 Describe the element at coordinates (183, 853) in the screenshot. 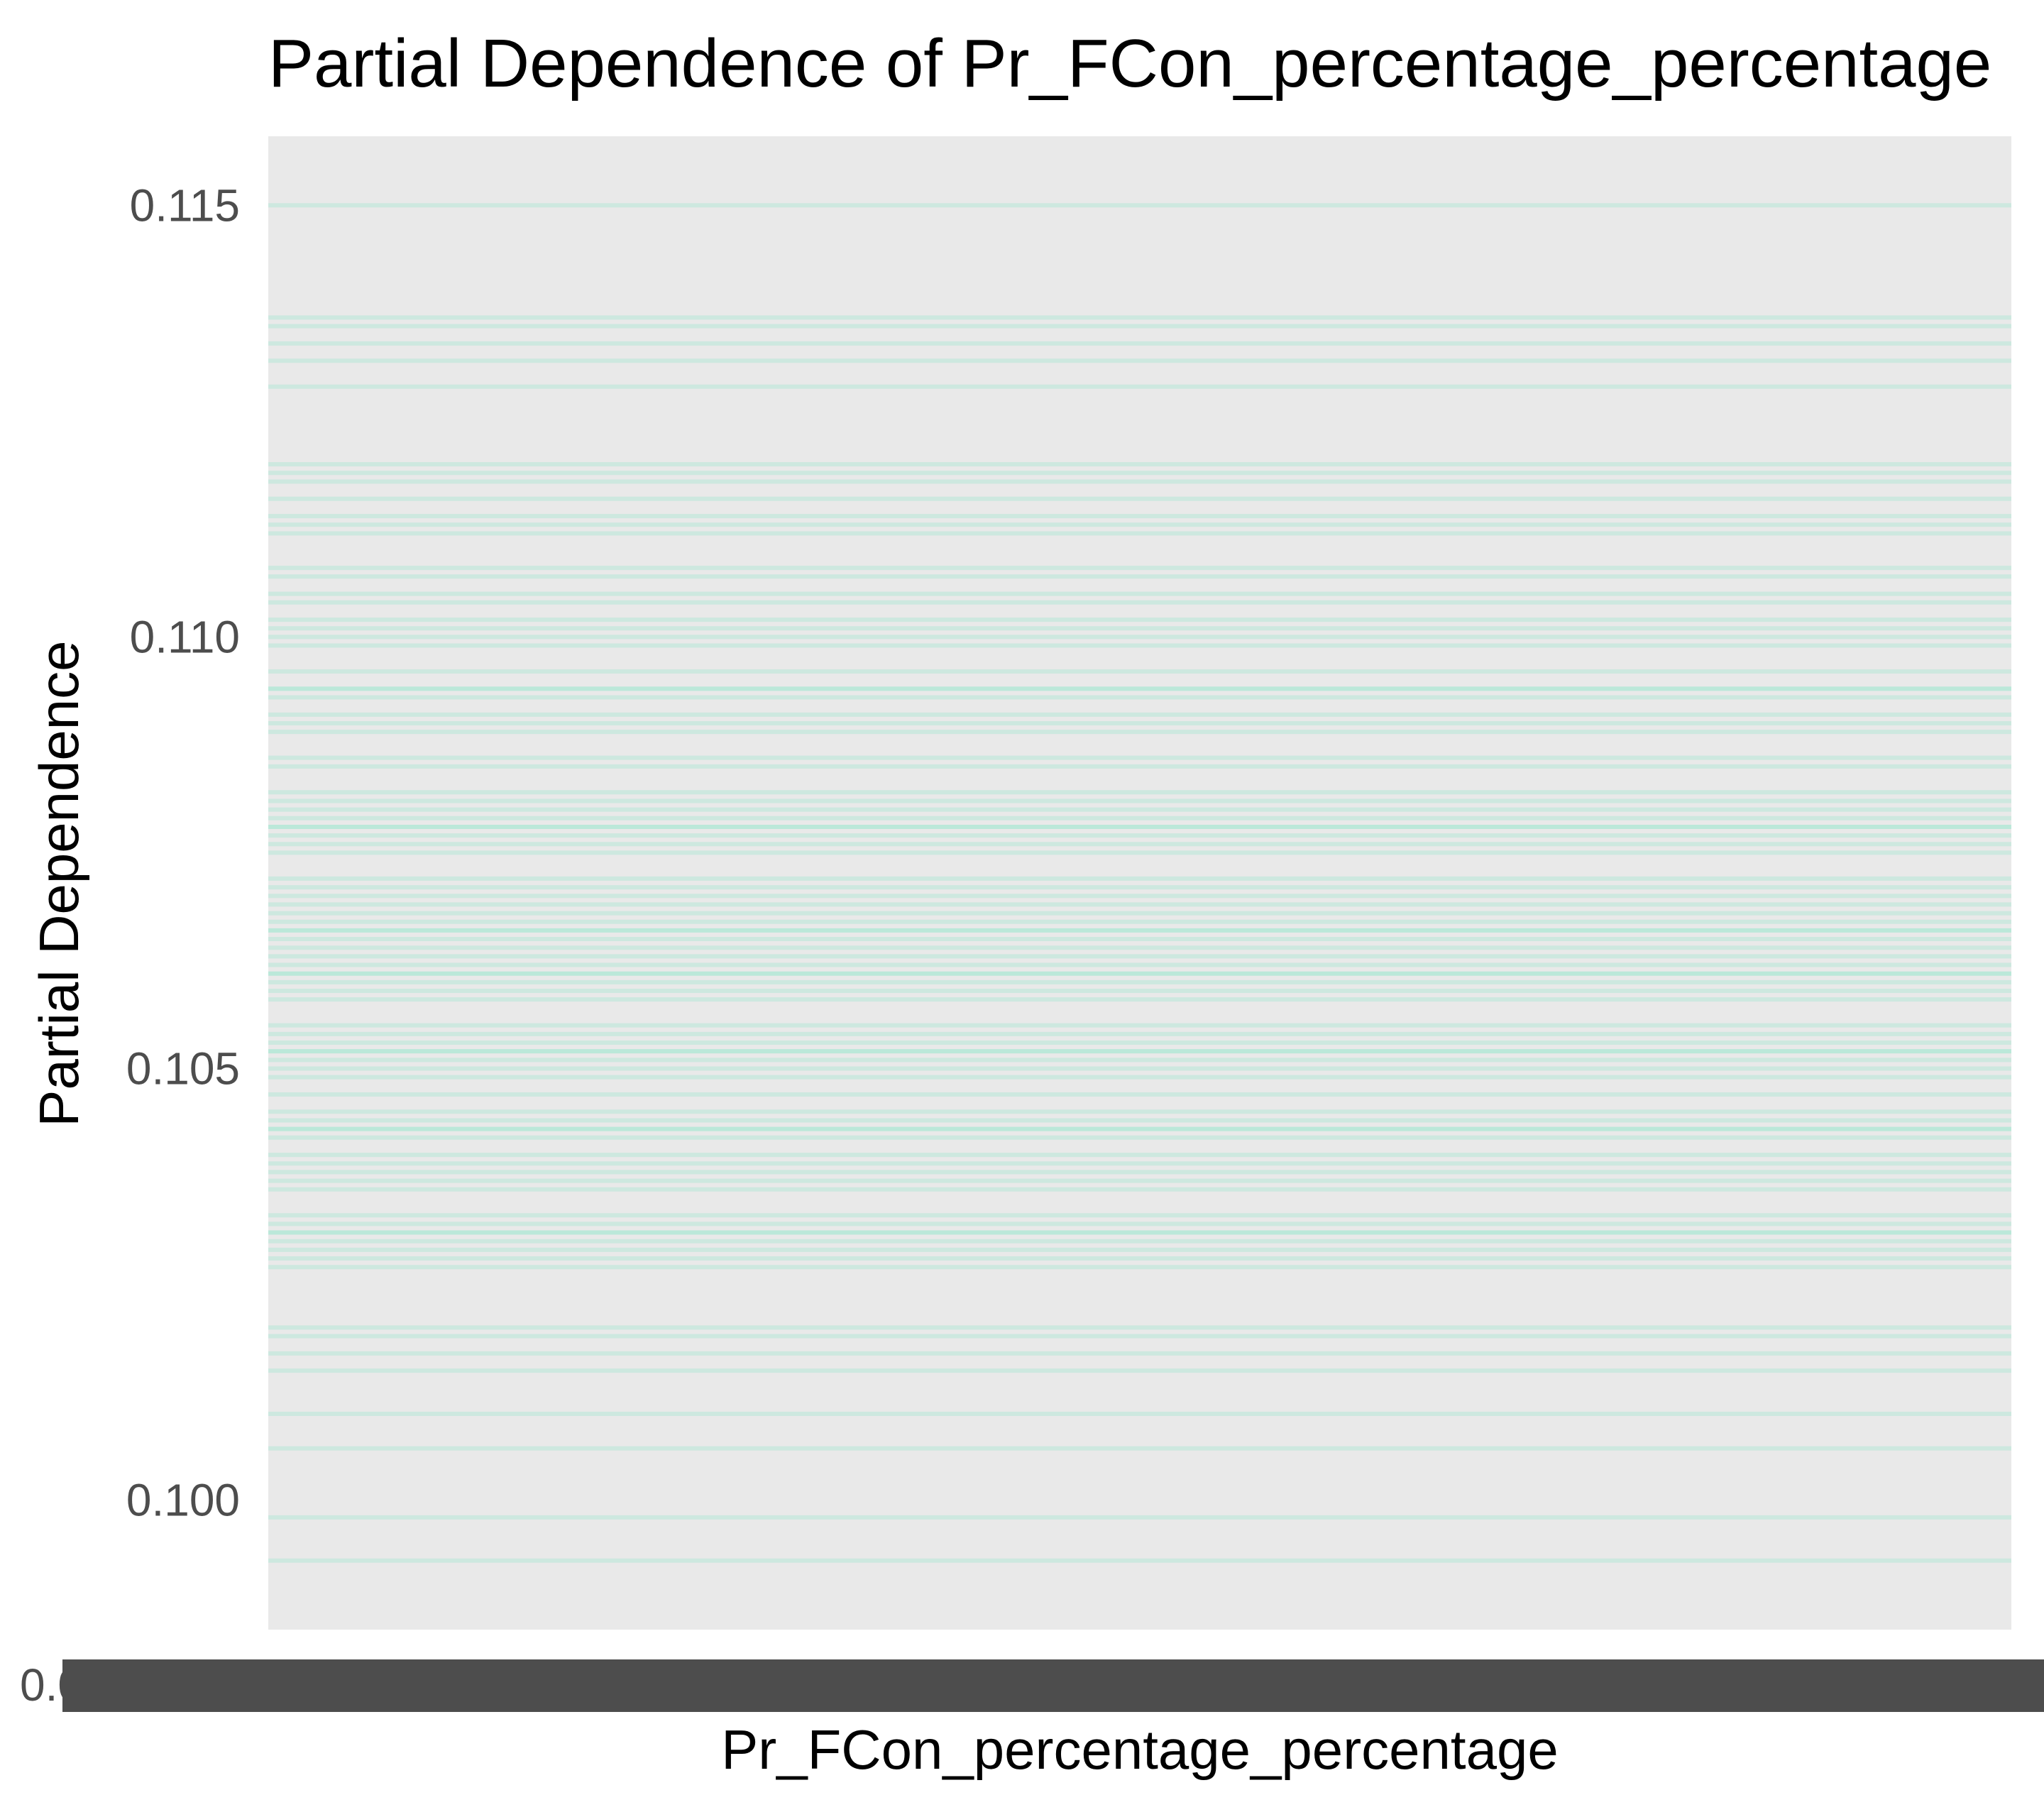

I see `y-axis-ticks: 0.100 0.105 0.110 0.115` at that location.